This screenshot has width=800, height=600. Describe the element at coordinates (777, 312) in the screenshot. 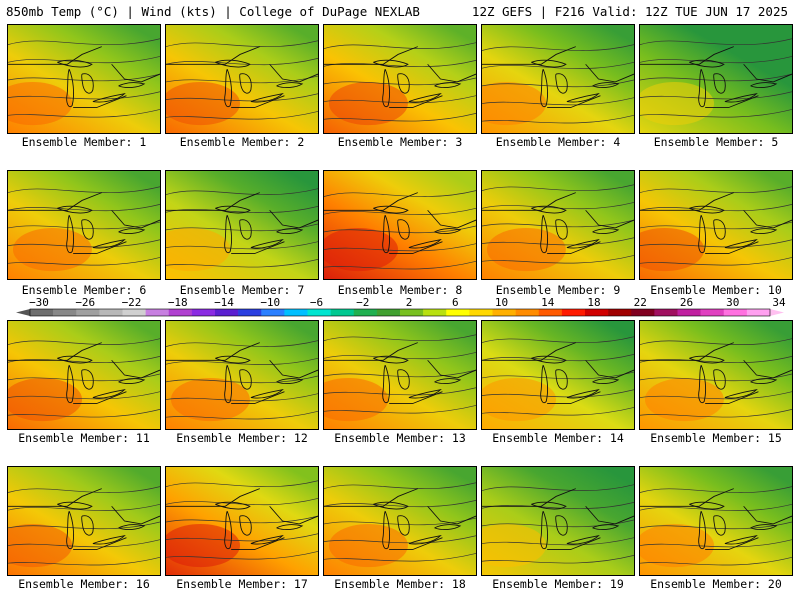

I see `colorbar-right-arrow` at that location.